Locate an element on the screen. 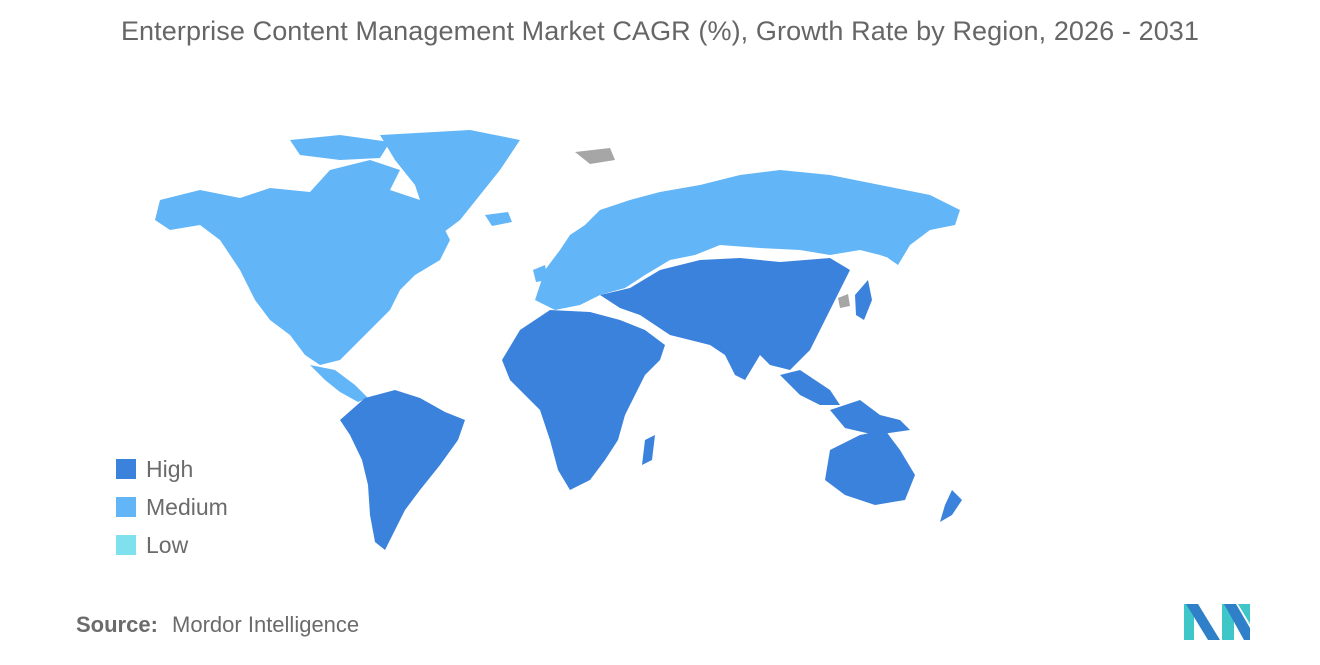 This screenshot has width=1320, height=665. legend-item-high: High is located at coordinates (172, 469).